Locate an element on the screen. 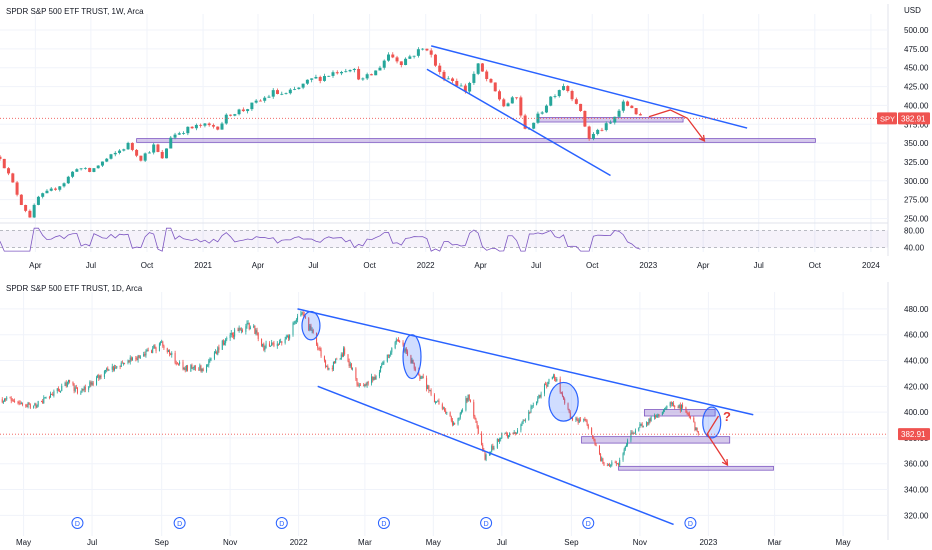  weekly-x-tick-label: Oct is located at coordinates (147, 265).